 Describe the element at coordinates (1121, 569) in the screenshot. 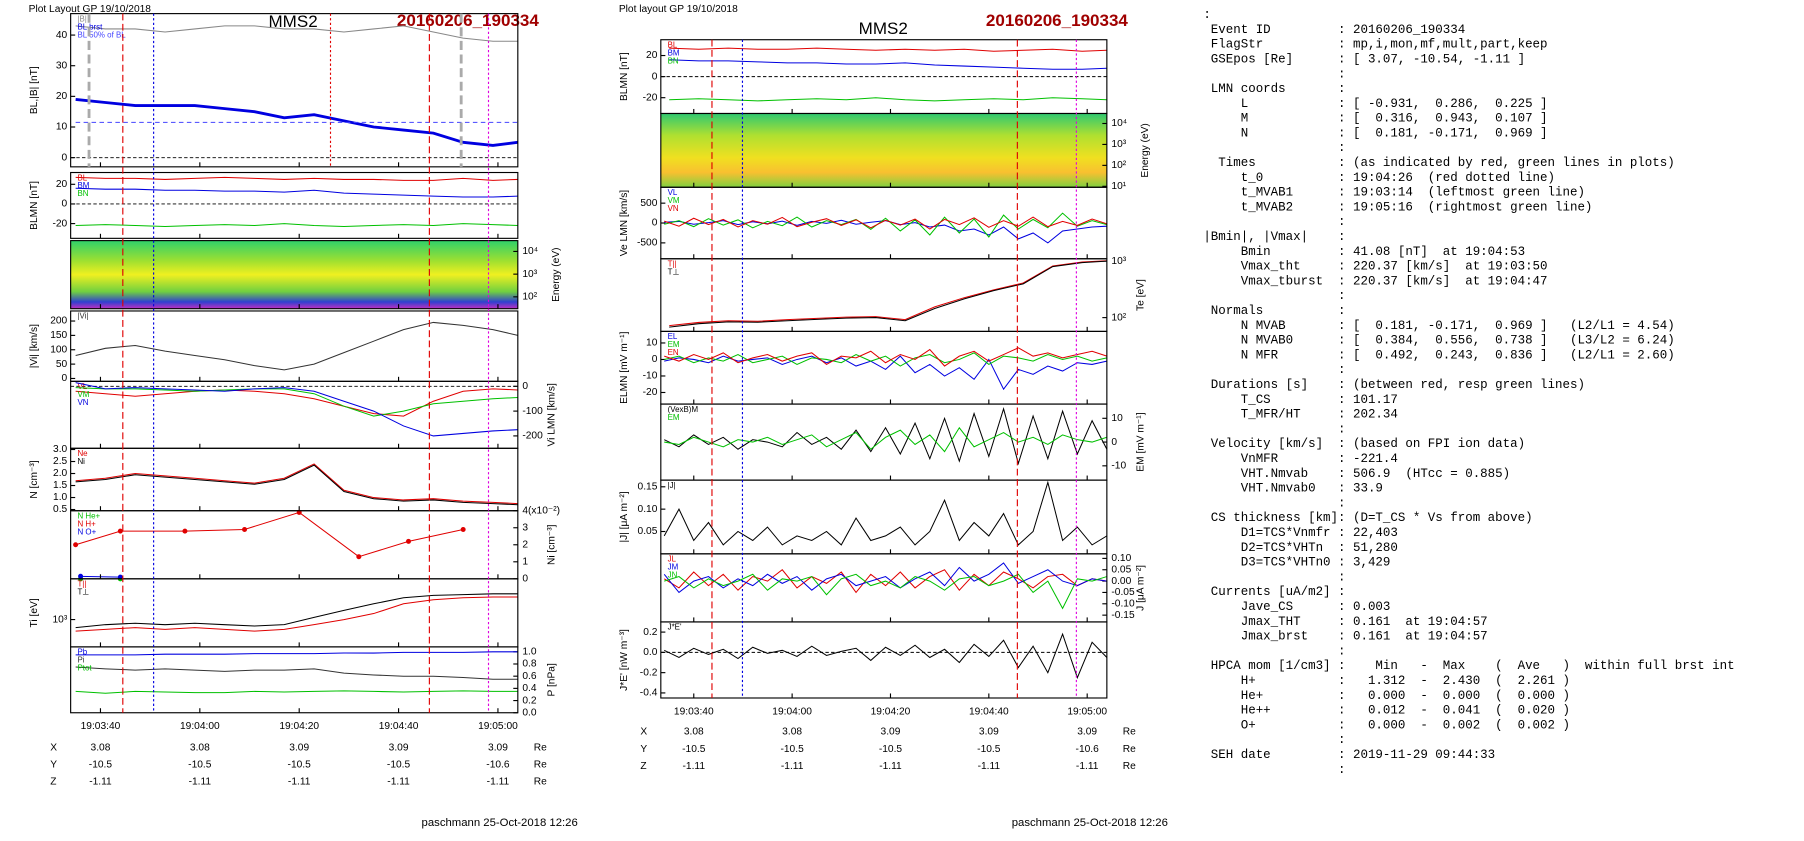

I see `y-tick-label: 0.05` at that location.